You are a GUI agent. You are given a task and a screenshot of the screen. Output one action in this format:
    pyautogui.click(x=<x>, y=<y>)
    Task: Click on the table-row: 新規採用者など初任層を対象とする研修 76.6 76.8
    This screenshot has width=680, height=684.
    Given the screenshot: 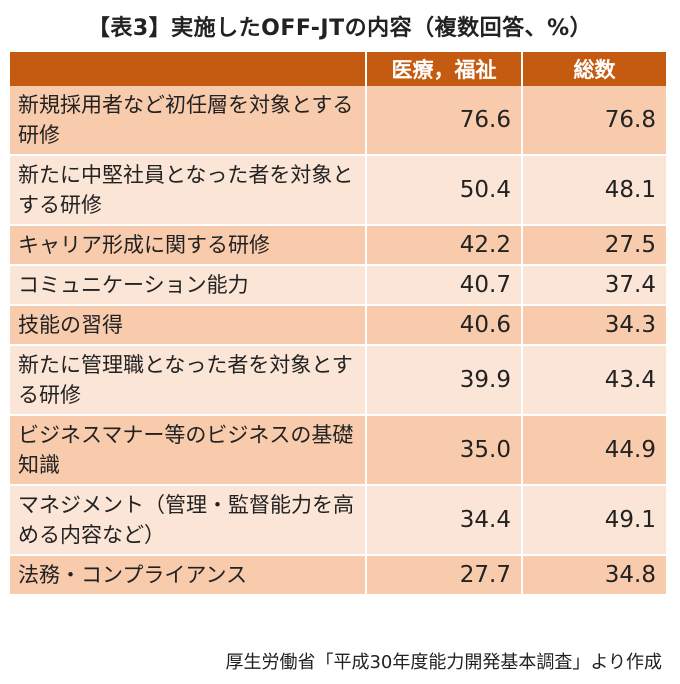 What is the action you would take?
    pyautogui.click(x=338, y=121)
    